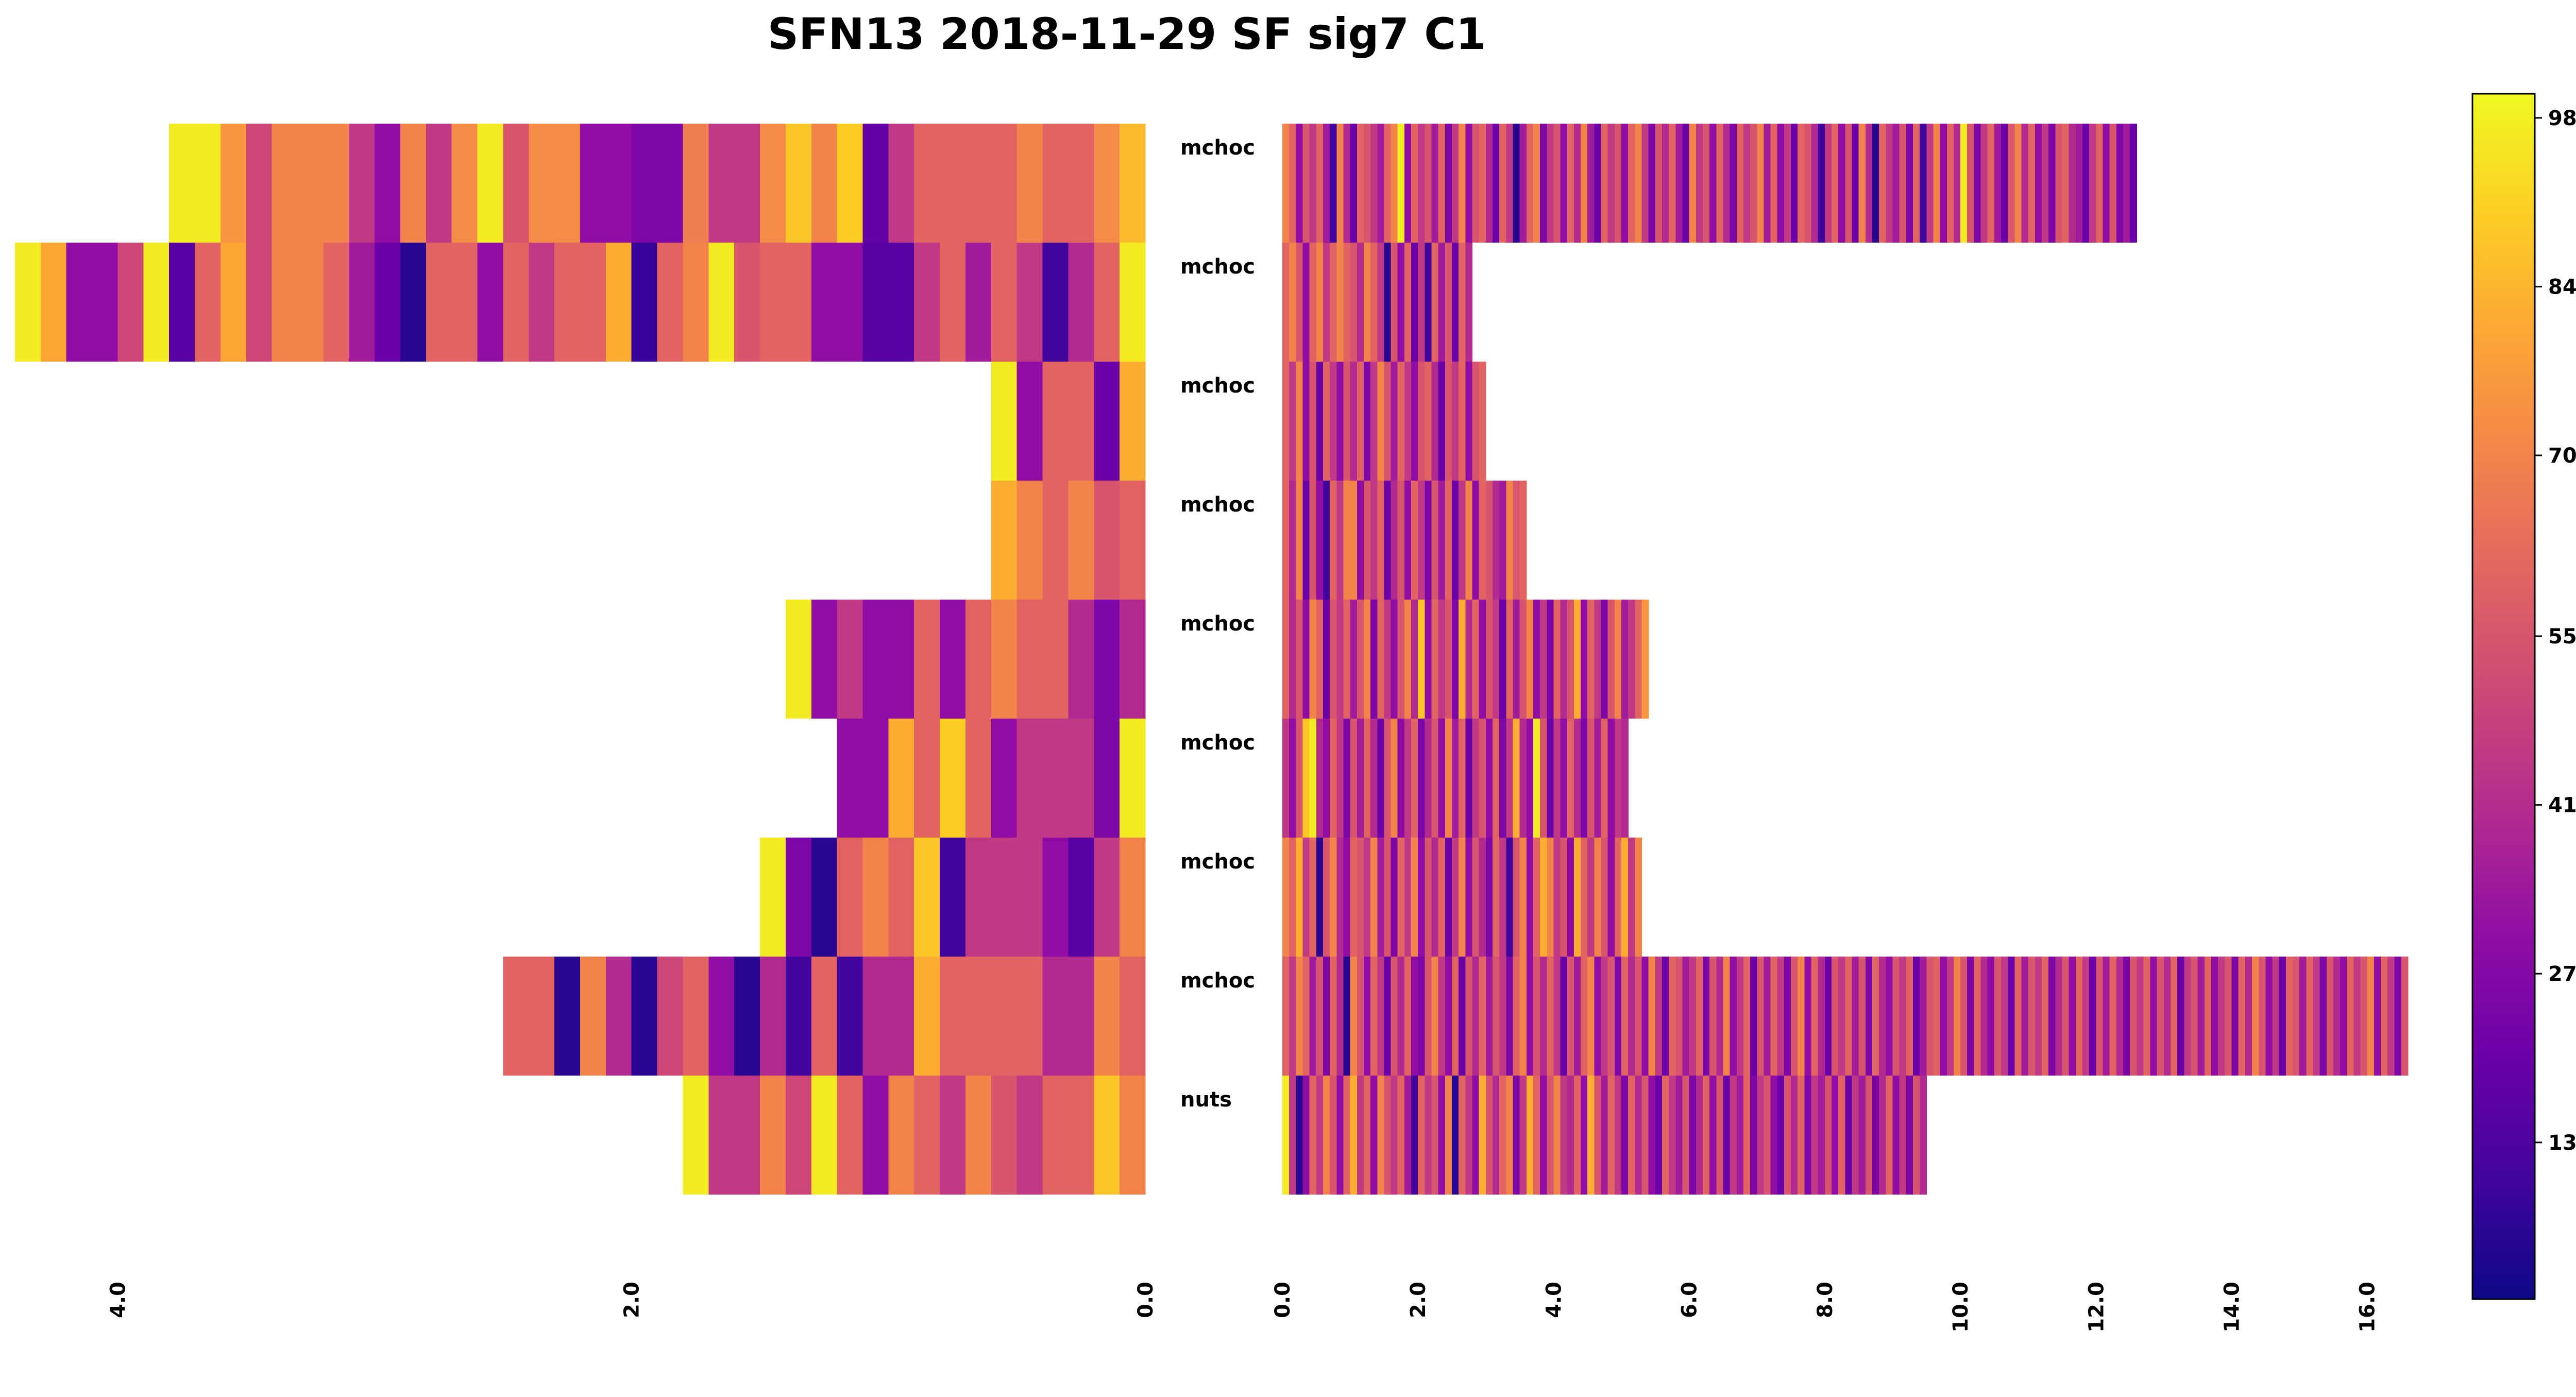 The height and width of the screenshot is (1397, 2576). Describe the element at coordinates (118, 1300) in the screenshot. I see `x-tick-label: 4.0` at that location.